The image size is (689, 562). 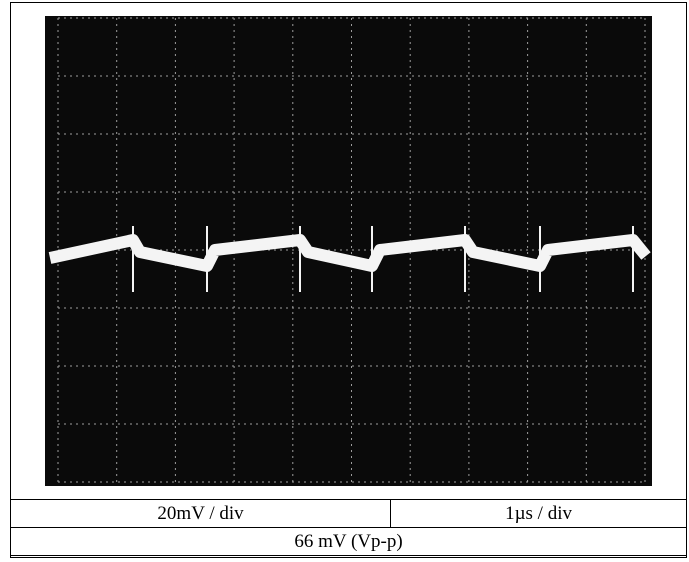 I want to click on measurement-row: 66 mV (Vp-p), so click(x=348, y=541).